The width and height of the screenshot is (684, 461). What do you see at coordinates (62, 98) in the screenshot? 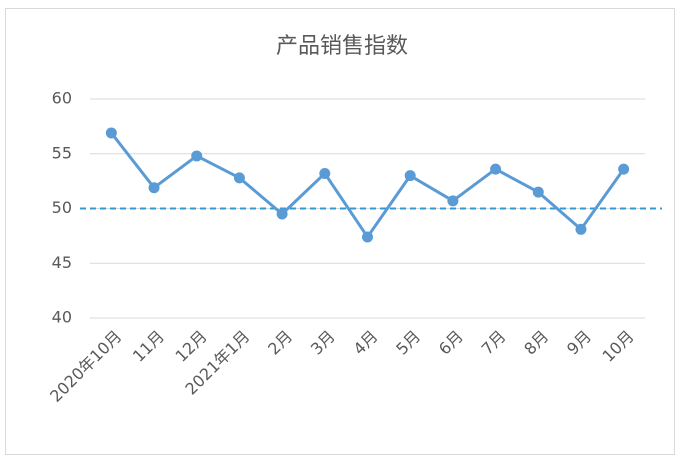
I see `y-tick-label: 60` at bounding box center [62, 98].